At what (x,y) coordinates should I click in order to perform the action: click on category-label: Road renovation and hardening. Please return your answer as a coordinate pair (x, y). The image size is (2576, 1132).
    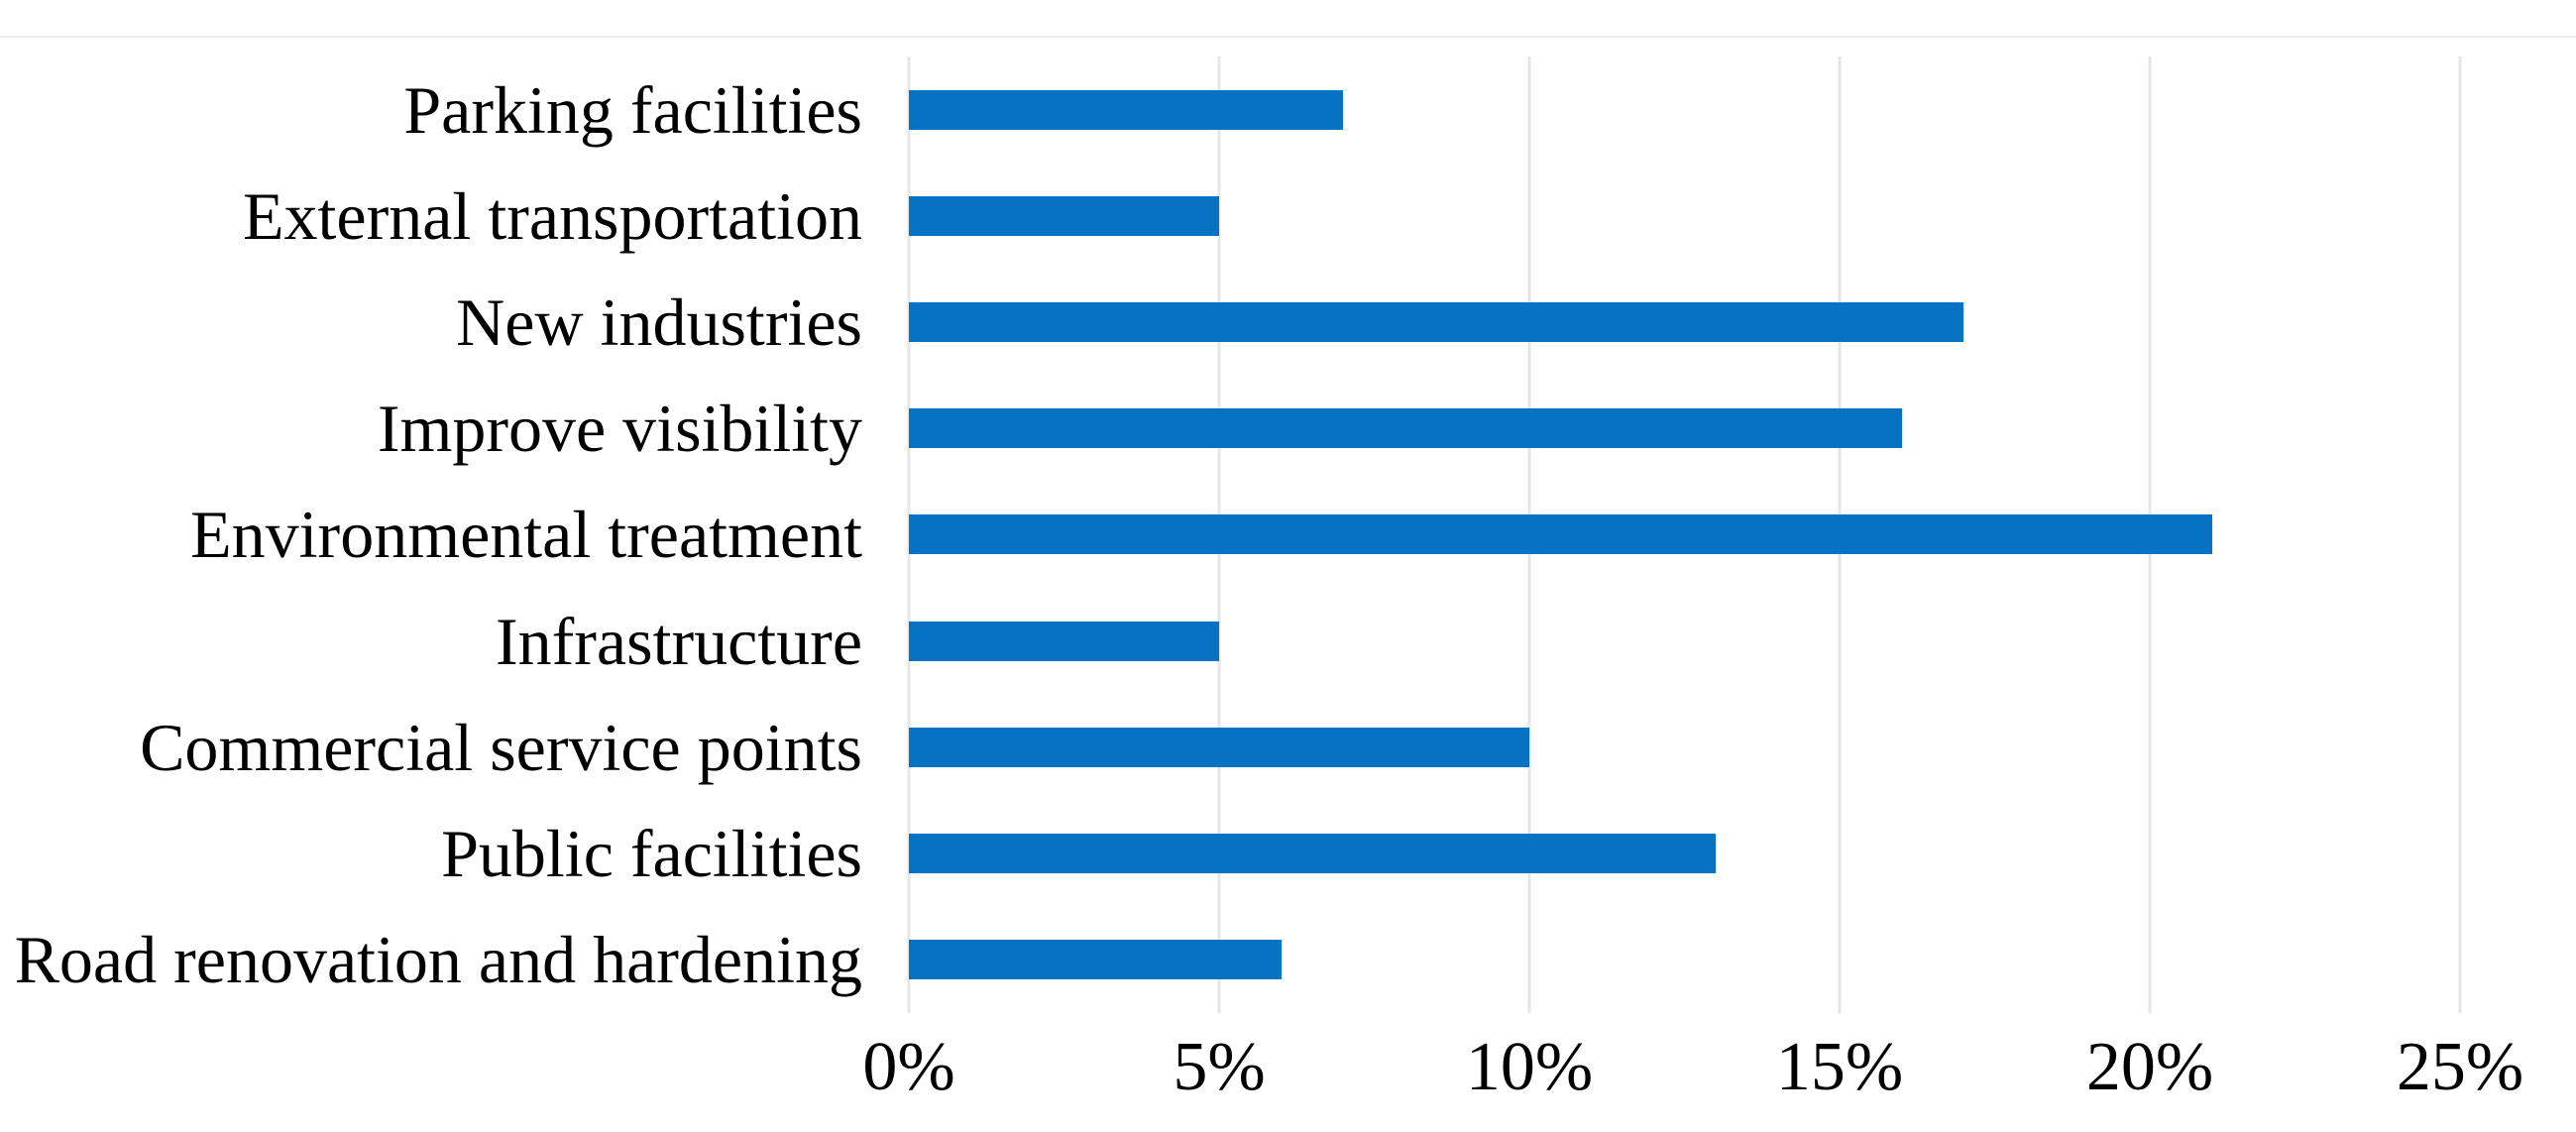
    Looking at the image, I should click on (438, 960).